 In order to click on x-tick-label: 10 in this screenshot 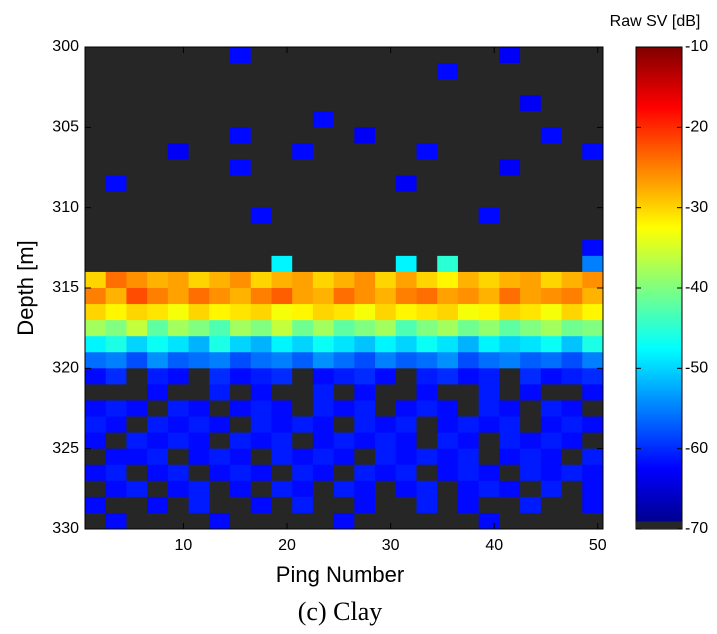, I will do `click(184, 545)`.